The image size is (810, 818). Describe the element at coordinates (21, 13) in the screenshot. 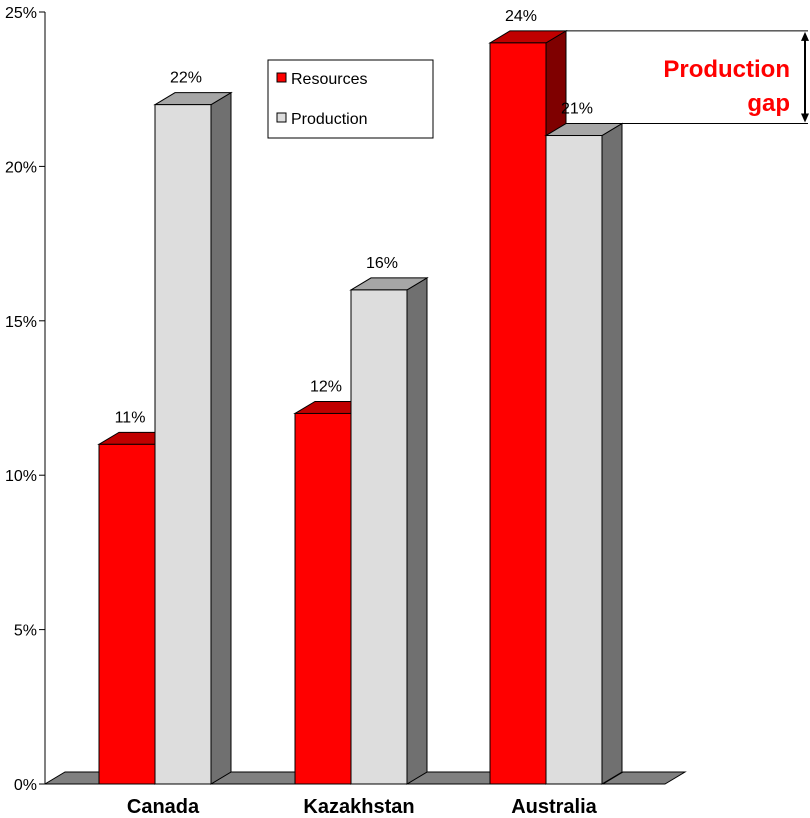

I see `y-tick-label: 25%` at that location.